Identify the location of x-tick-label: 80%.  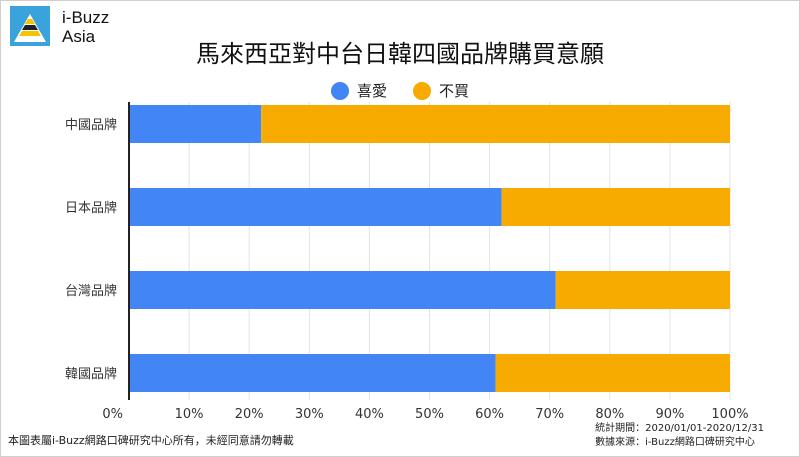
(609, 414).